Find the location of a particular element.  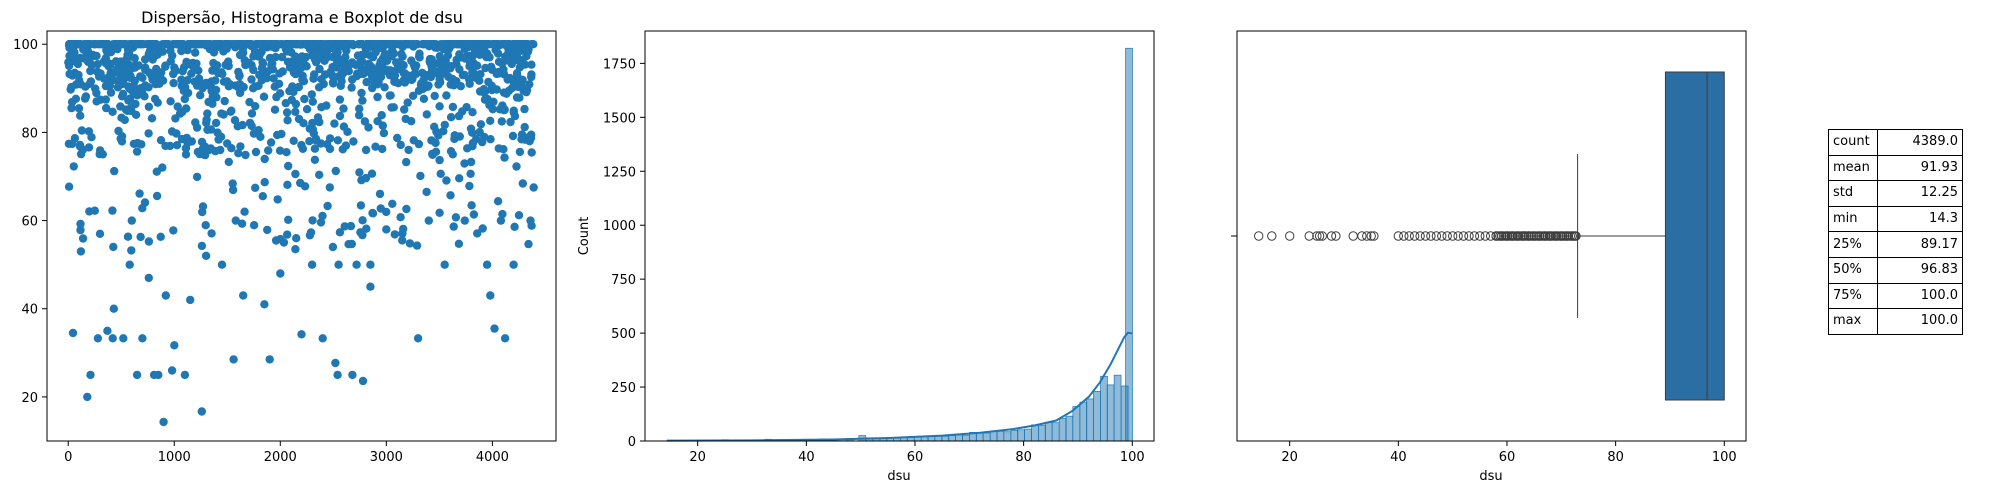

y-tick-label: 80 is located at coordinates (29, 133).